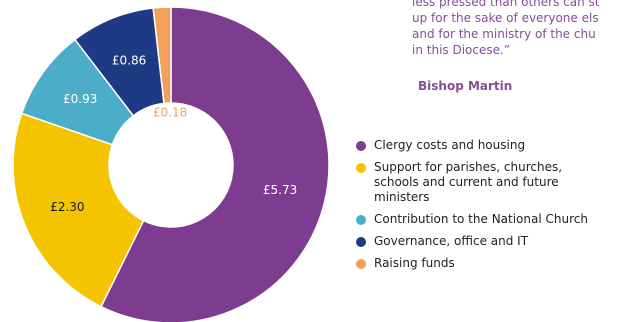 The width and height of the screenshot is (619, 322). I want to click on legend-item: Contribution to the National Church, so click(481, 219).